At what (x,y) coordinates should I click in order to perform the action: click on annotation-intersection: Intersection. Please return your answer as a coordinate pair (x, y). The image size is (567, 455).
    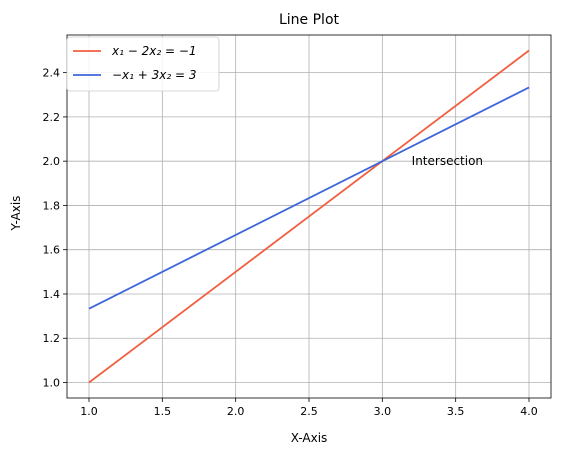
    Looking at the image, I should click on (447, 161).